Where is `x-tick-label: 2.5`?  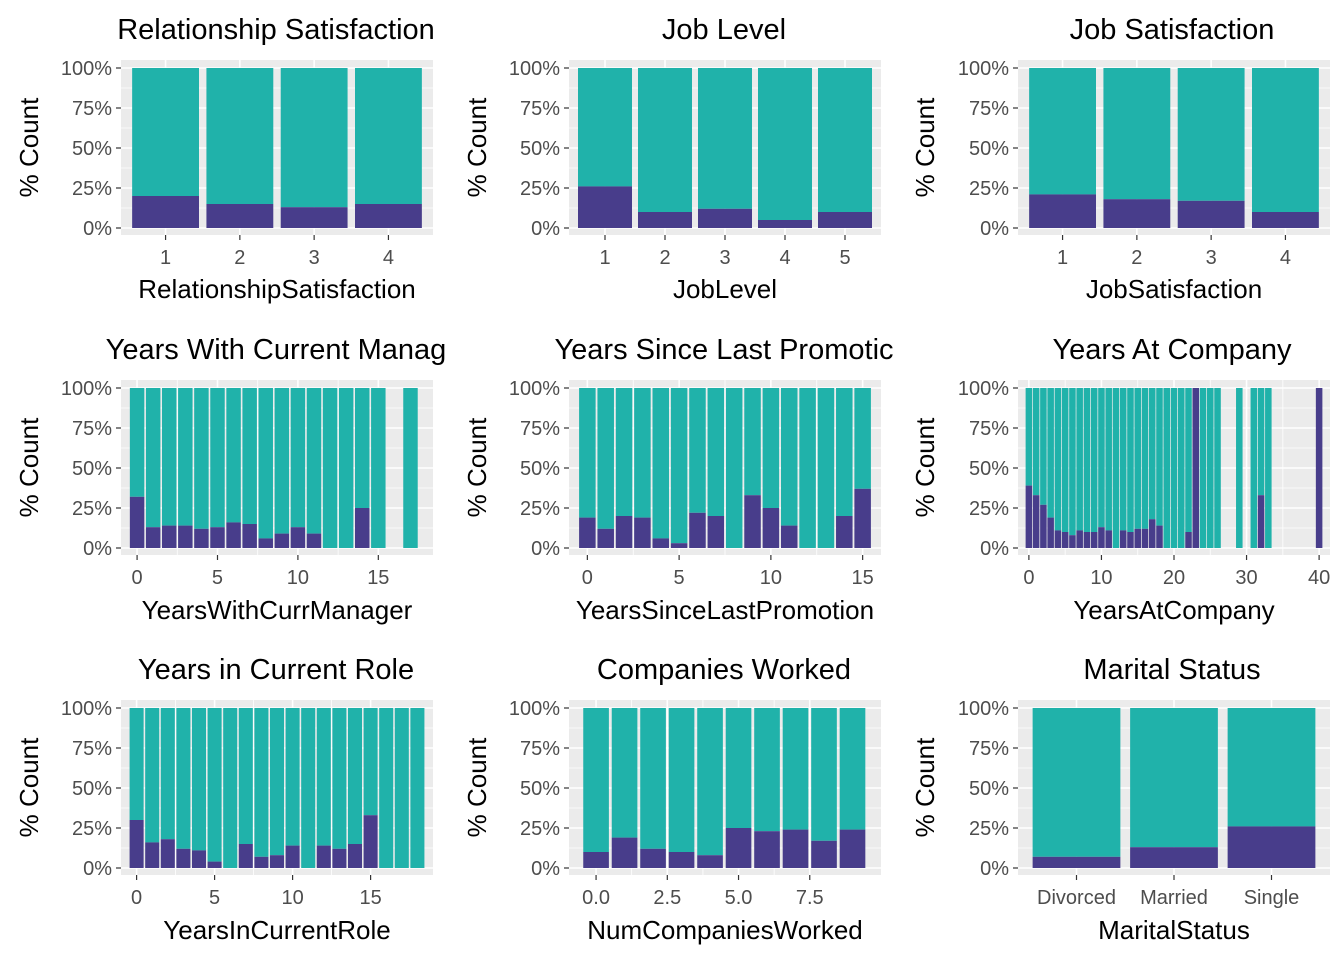 x-tick-label: 2.5 is located at coordinates (667, 898).